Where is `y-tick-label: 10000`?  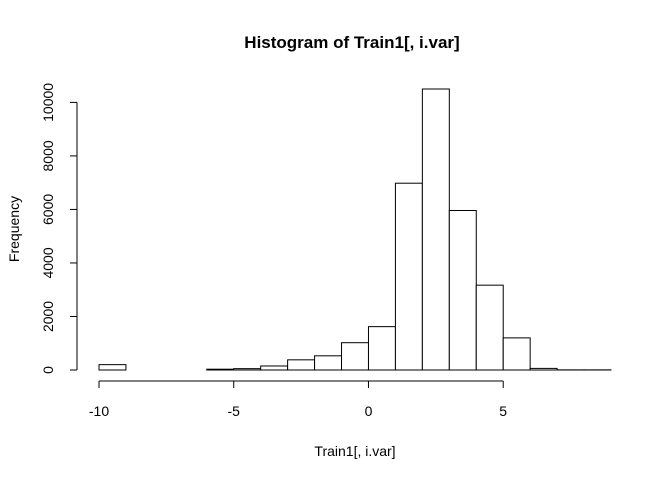
y-tick-label: 10000 is located at coordinates (48, 102).